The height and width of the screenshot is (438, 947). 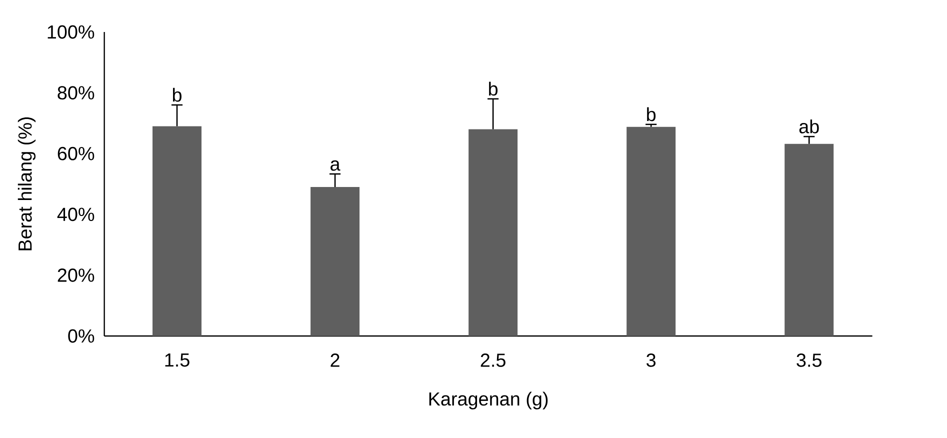 What do you see at coordinates (809, 126) in the screenshot?
I see `annotation: ab` at bounding box center [809, 126].